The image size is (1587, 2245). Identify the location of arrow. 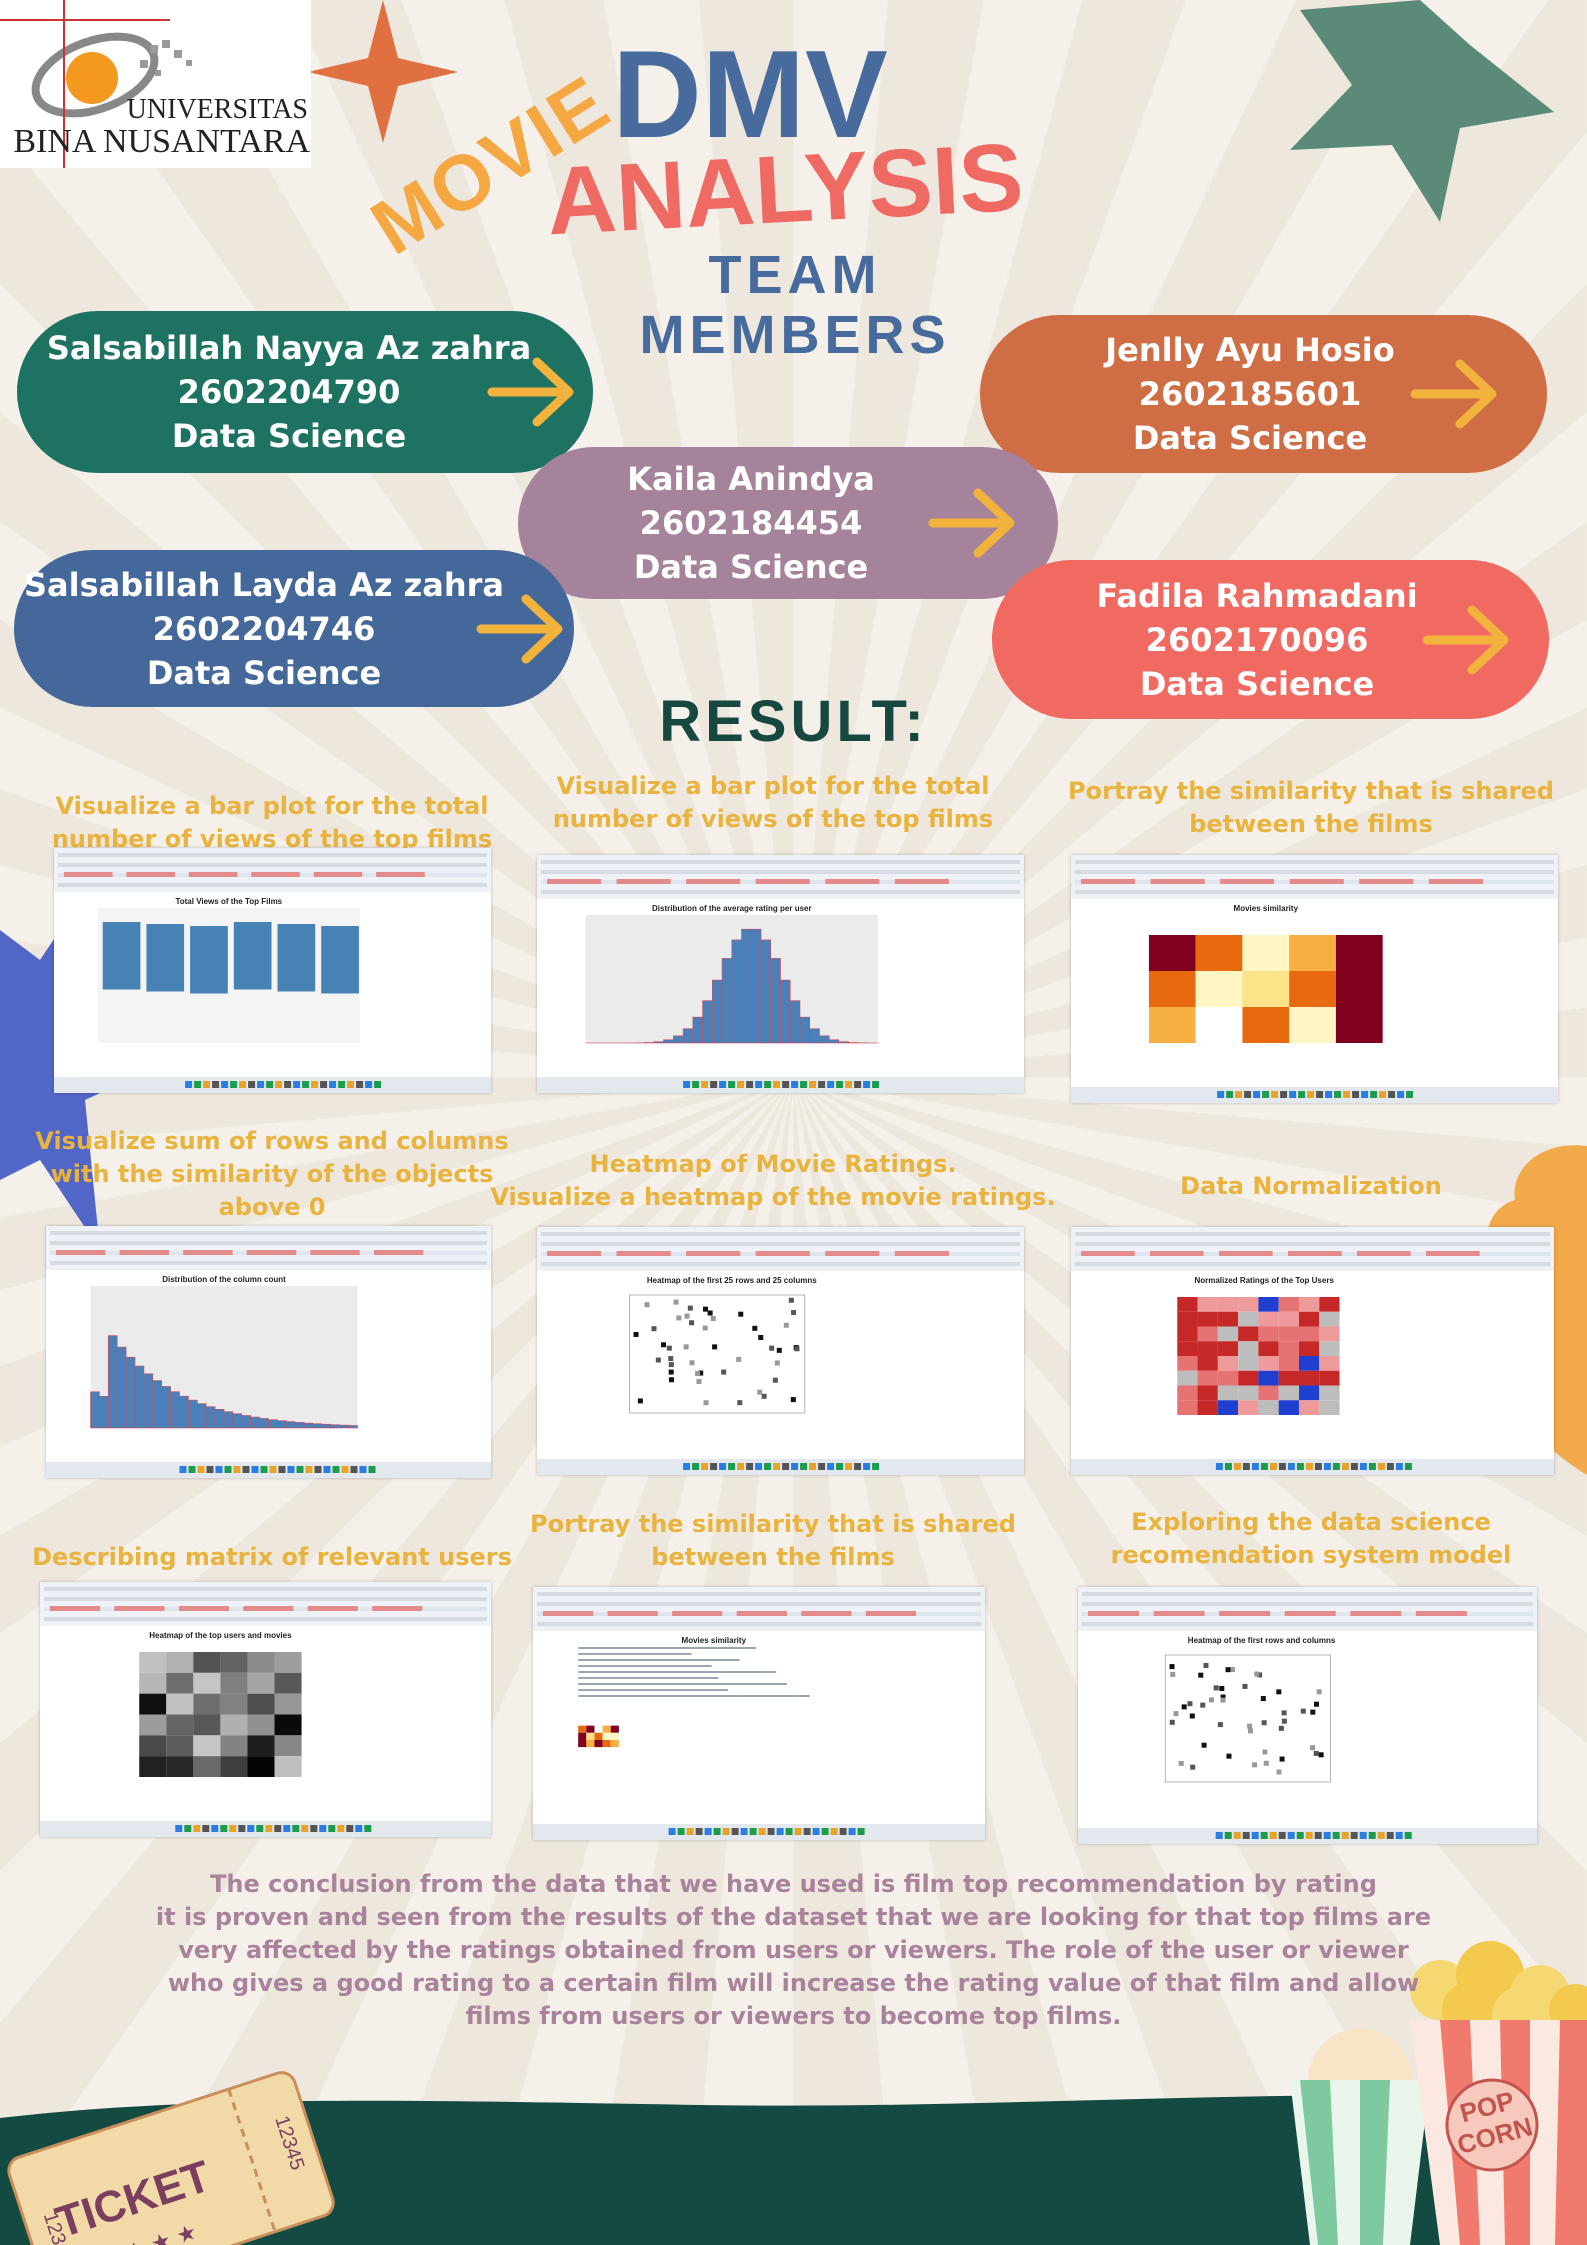
(1465, 639).